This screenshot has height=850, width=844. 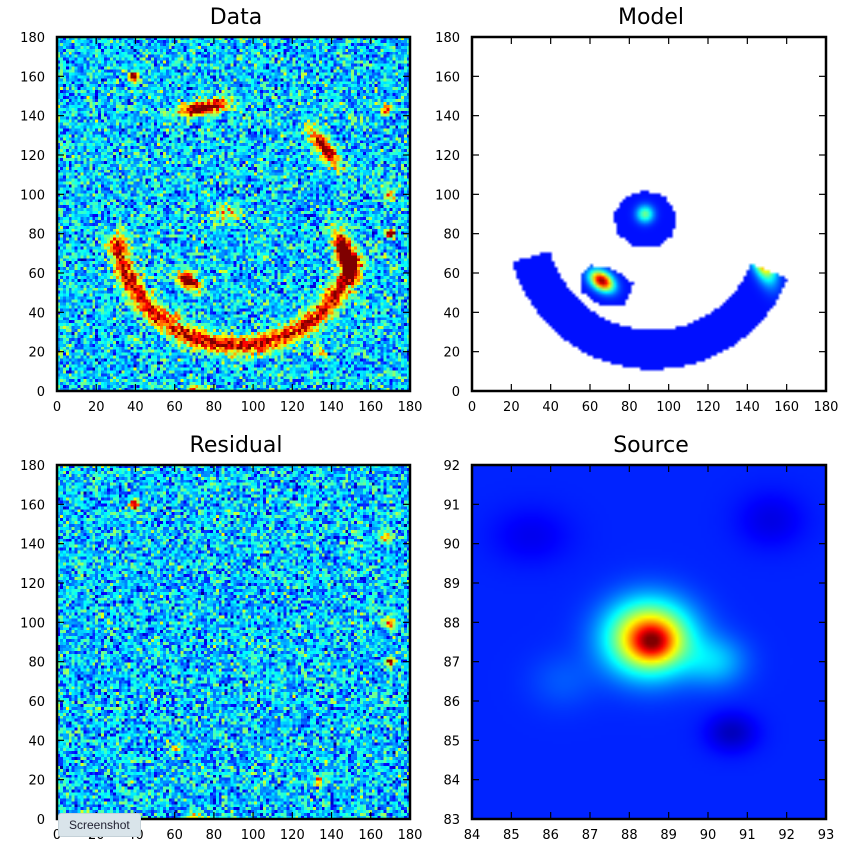 I want to click on y-tick-label: 85, so click(x=451, y=741).